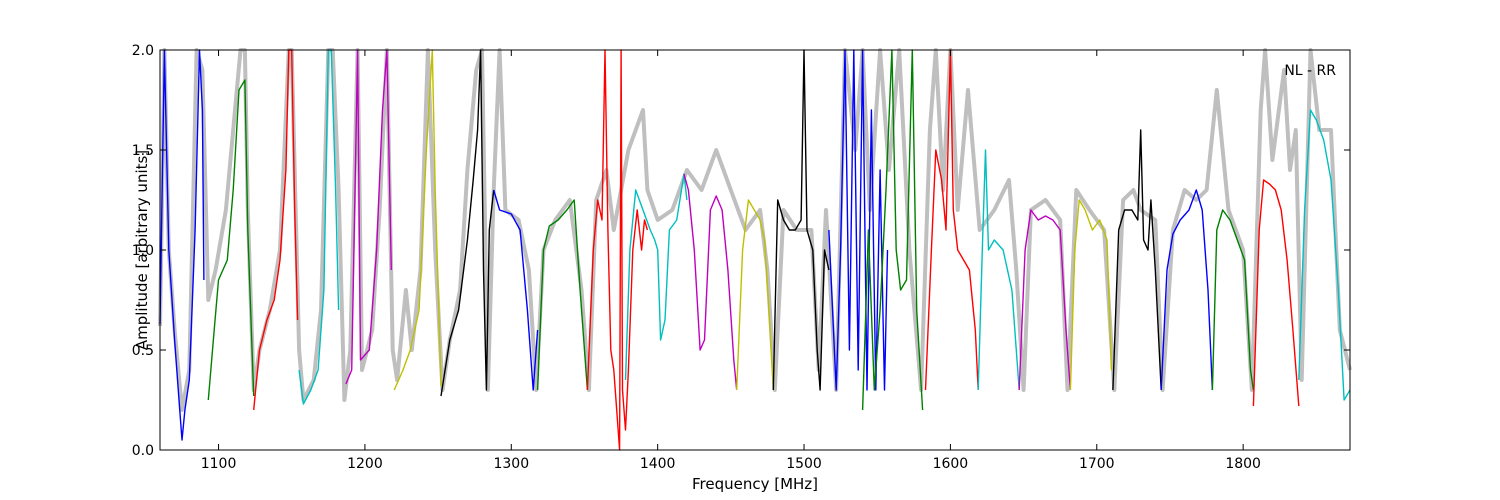 Image resolution: width=1500 pixels, height=500 pixels. Describe the element at coordinates (804, 464) in the screenshot. I see `x-tick-label: 1500` at that location.